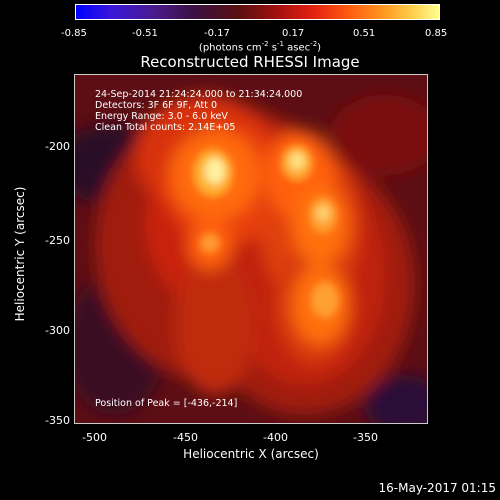 The height and width of the screenshot is (500, 500). What do you see at coordinates (365, 437) in the screenshot?
I see `x-tick-4: -350` at bounding box center [365, 437].